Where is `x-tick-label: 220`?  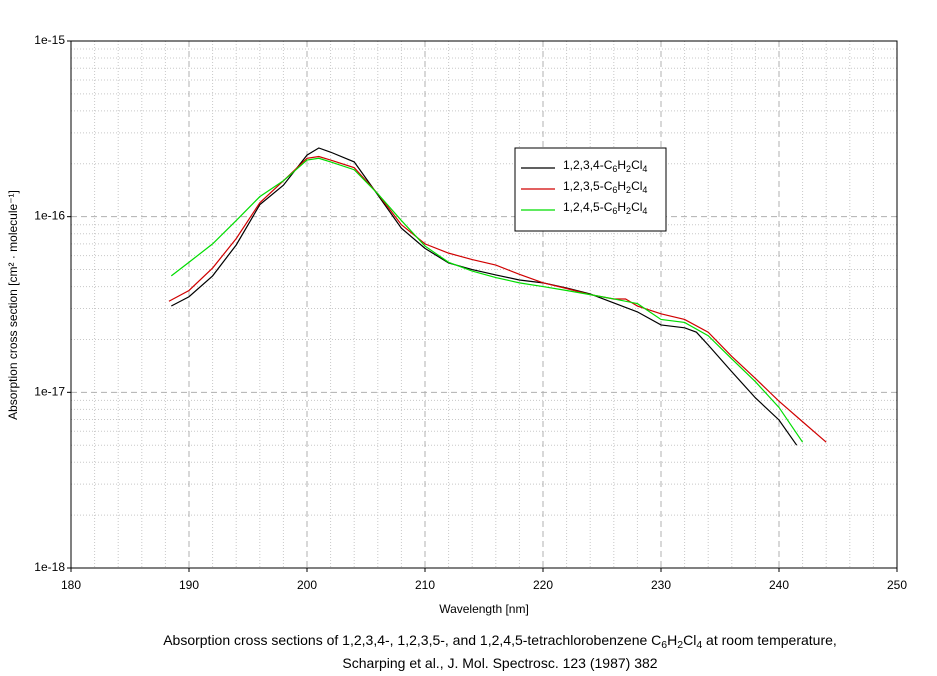
x-tick-label: 220 is located at coordinates (543, 585).